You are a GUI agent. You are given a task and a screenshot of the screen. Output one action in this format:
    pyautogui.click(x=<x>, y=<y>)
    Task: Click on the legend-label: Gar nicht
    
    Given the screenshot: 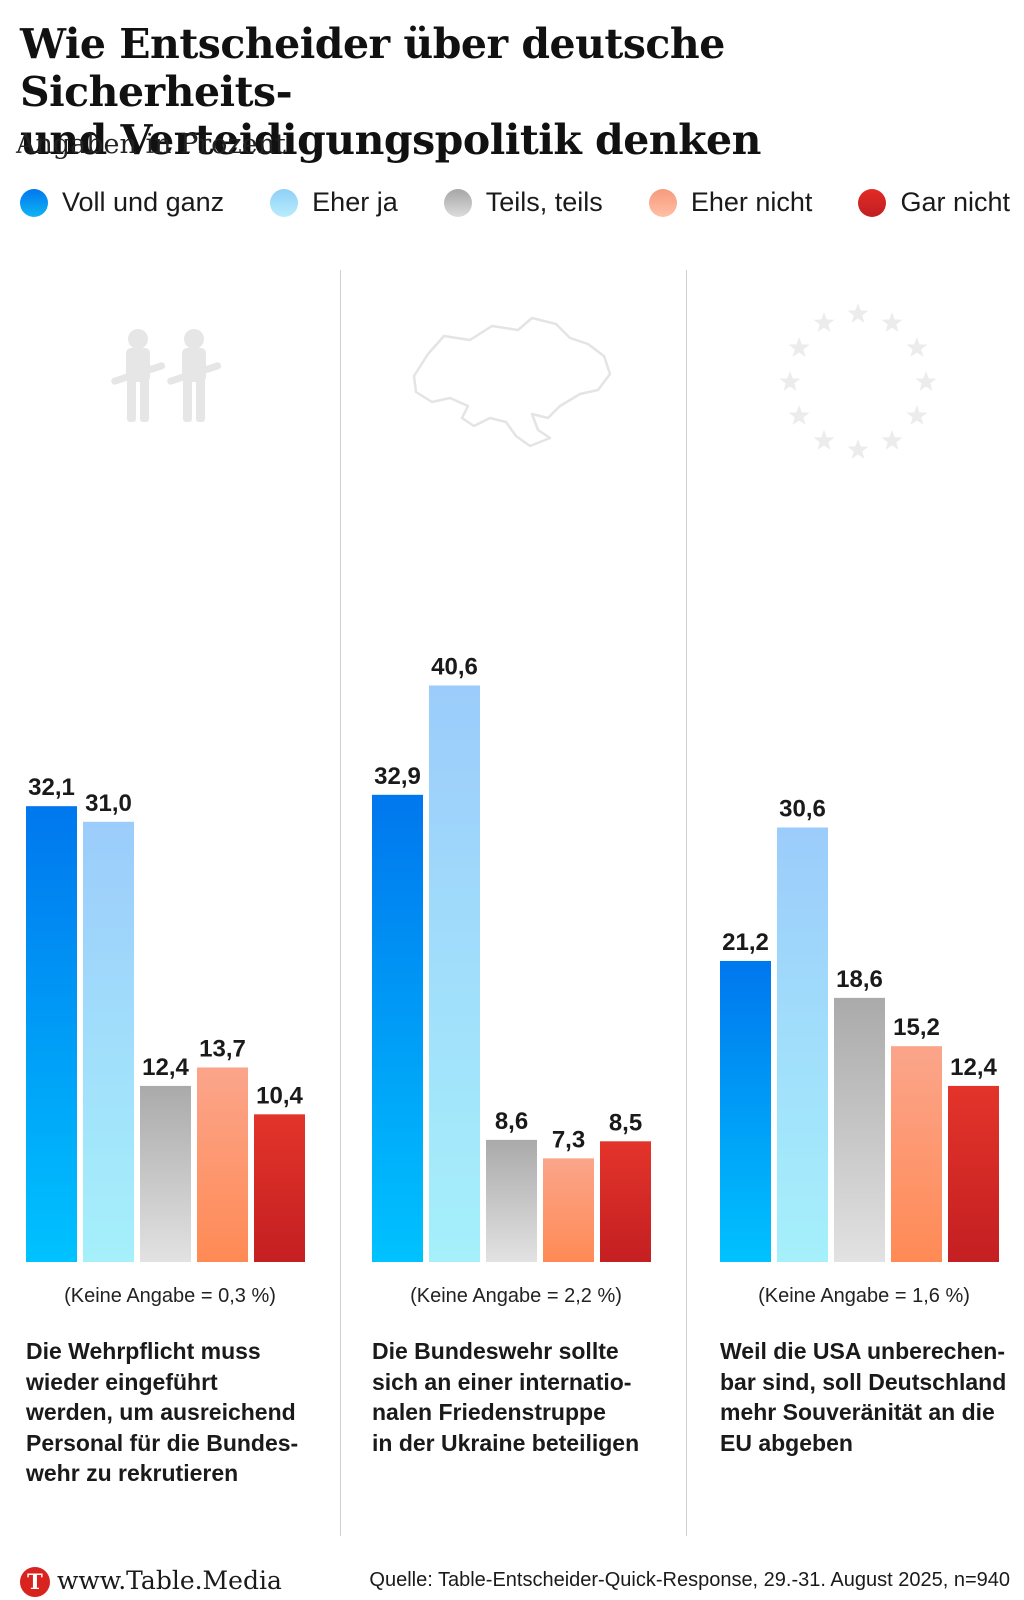 What is the action you would take?
    pyautogui.click(x=955, y=202)
    